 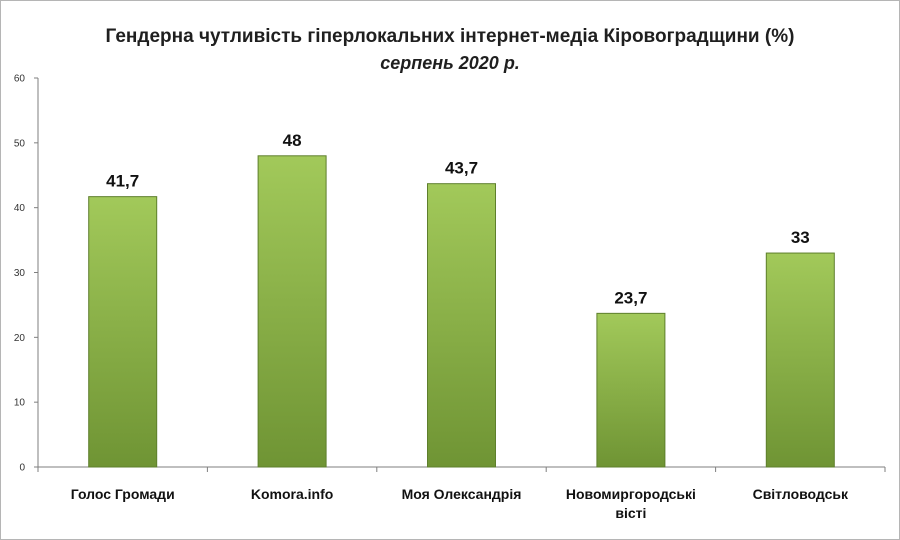 I want to click on data-label: 41,7, so click(x=122, y=181).